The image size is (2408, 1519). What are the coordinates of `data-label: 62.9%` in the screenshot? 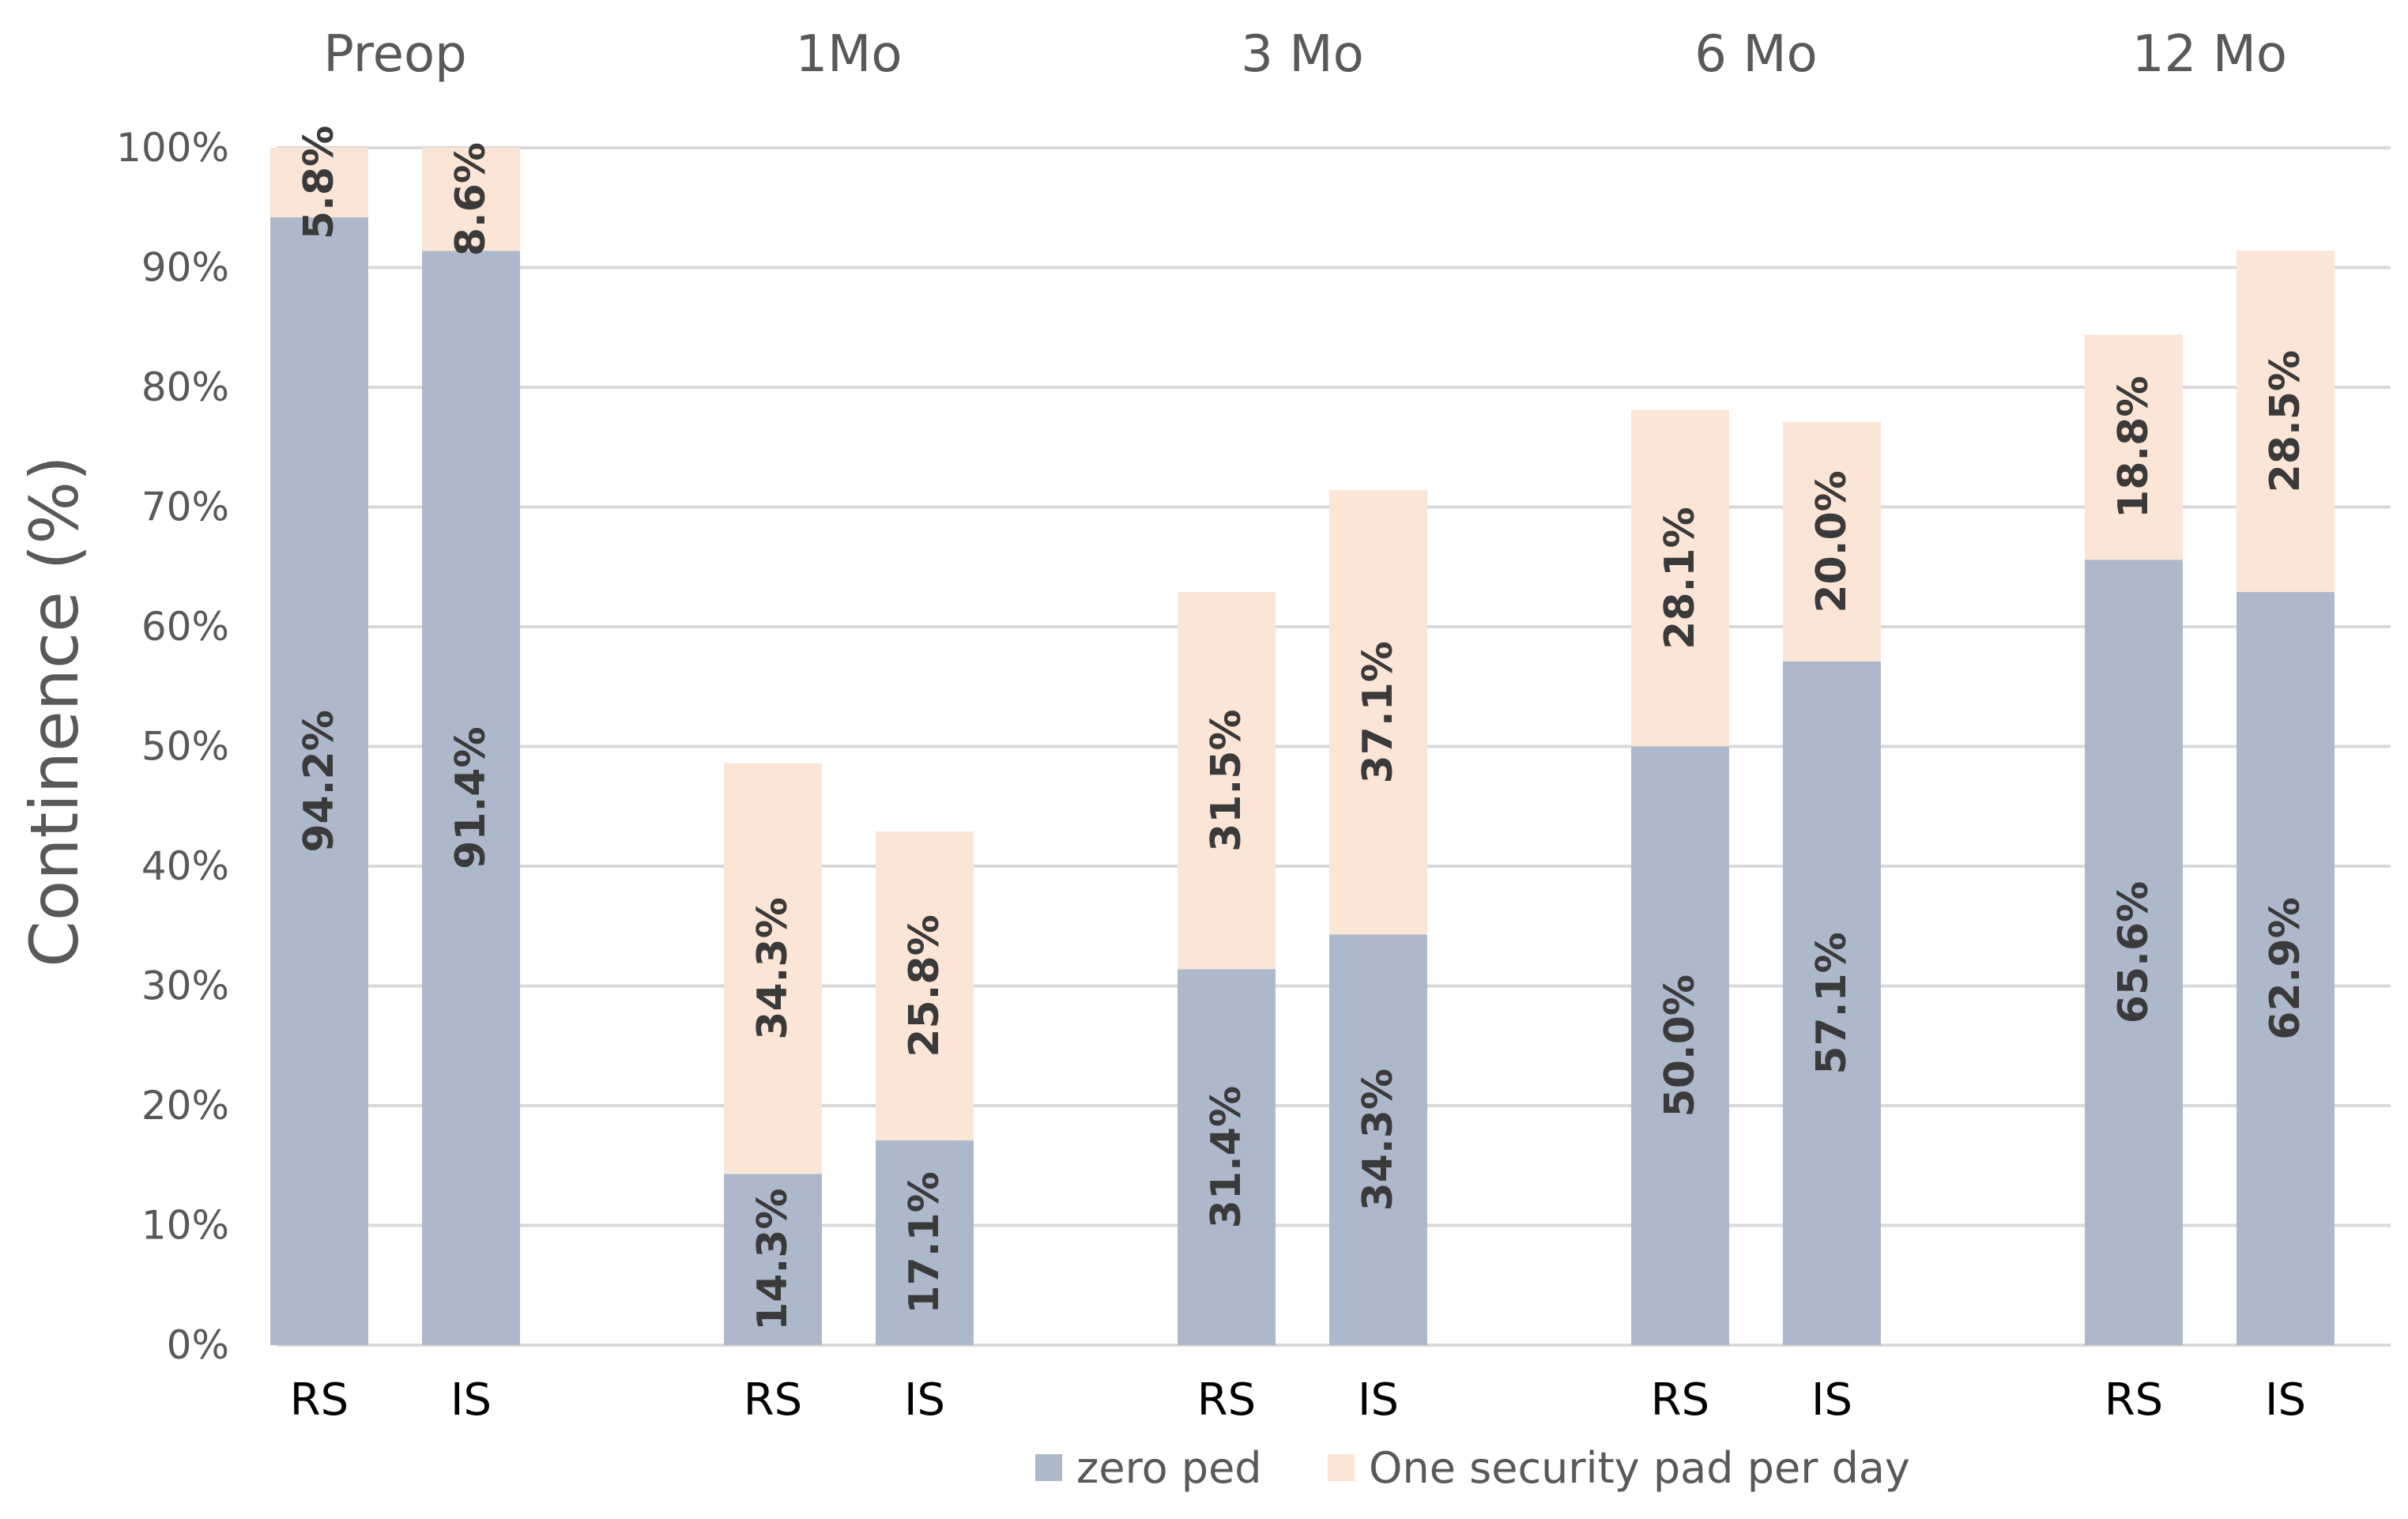 It's located at (2286, 968).